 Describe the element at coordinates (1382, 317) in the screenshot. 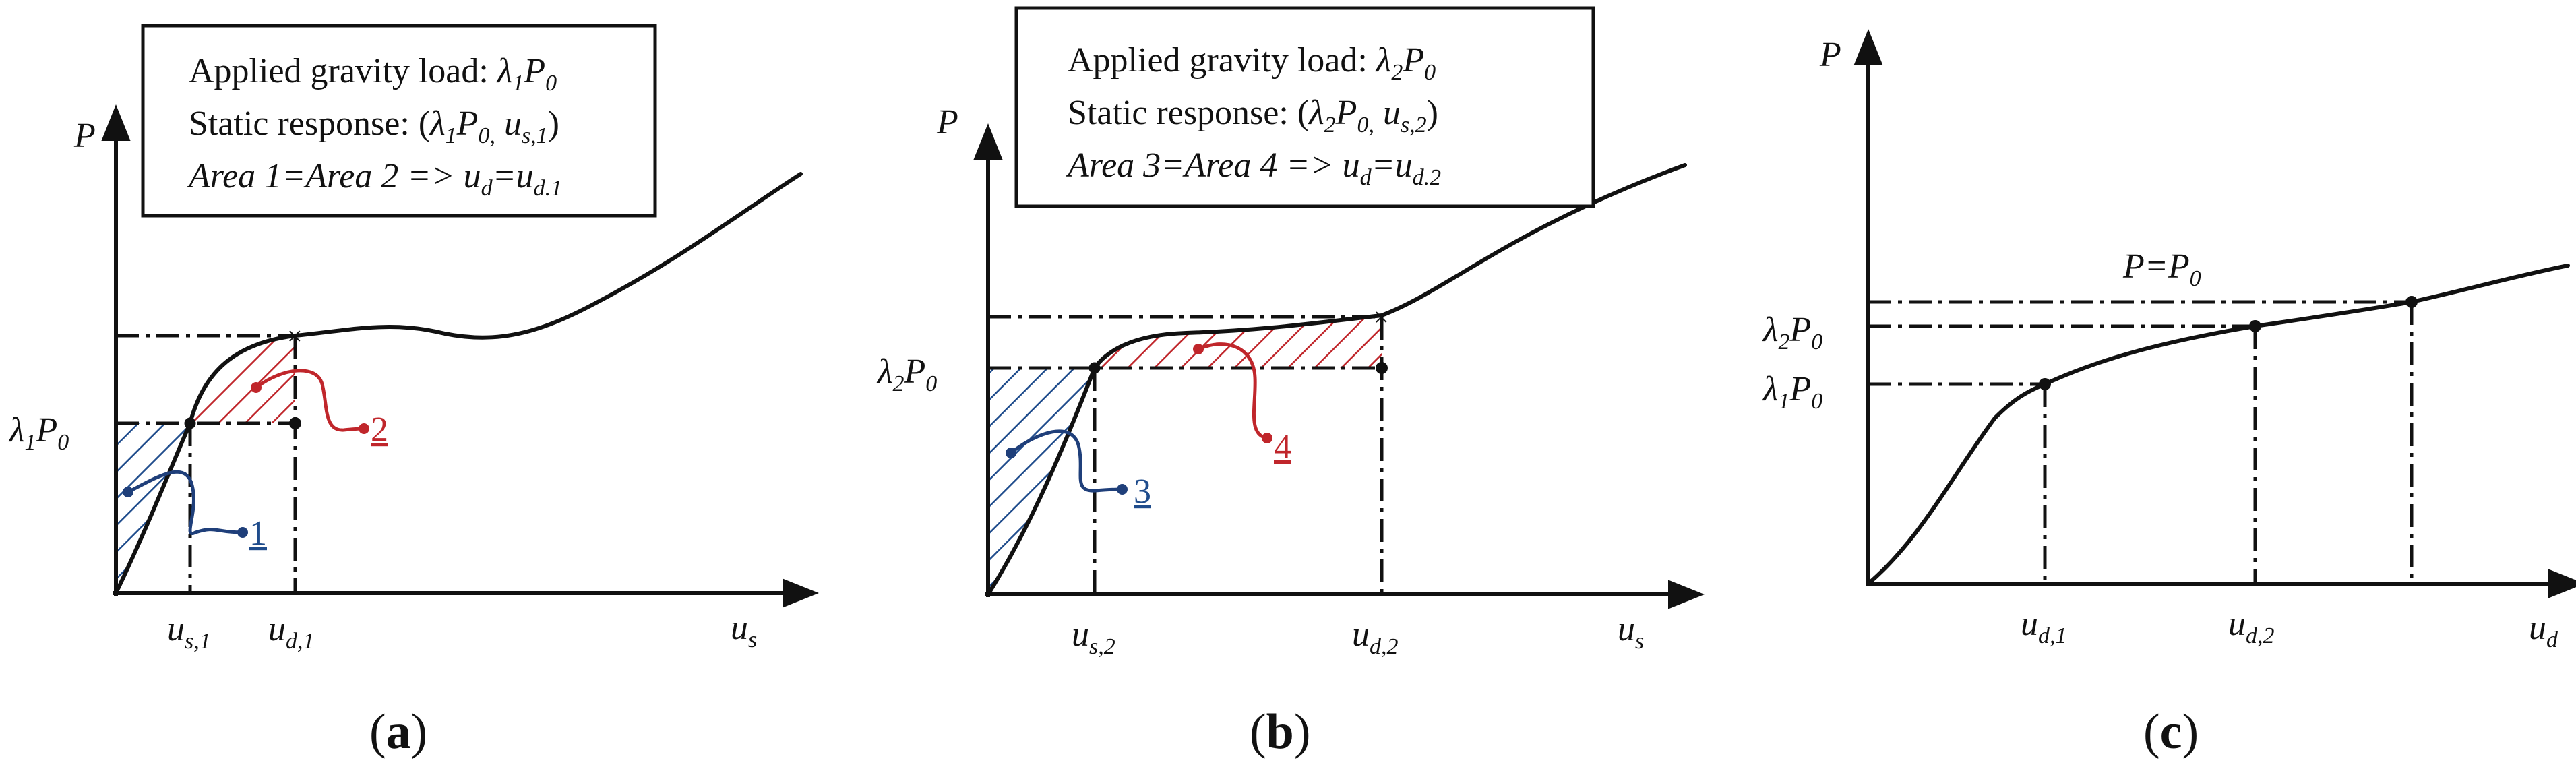

I see `peak-cross-b: ×` at that location.